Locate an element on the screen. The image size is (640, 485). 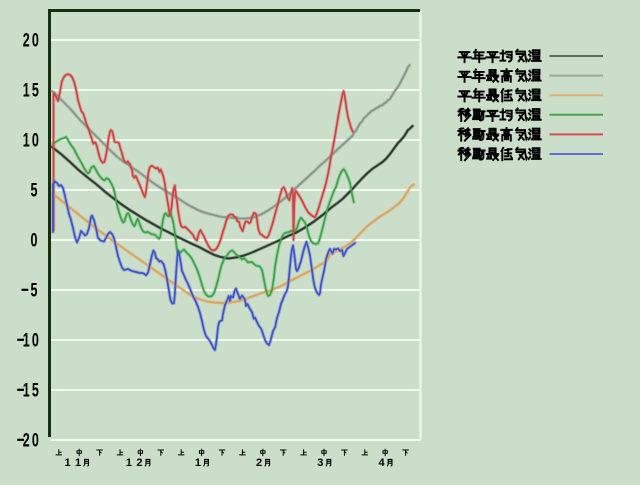
svg-text: 3 is located at coordinates (320, 463).